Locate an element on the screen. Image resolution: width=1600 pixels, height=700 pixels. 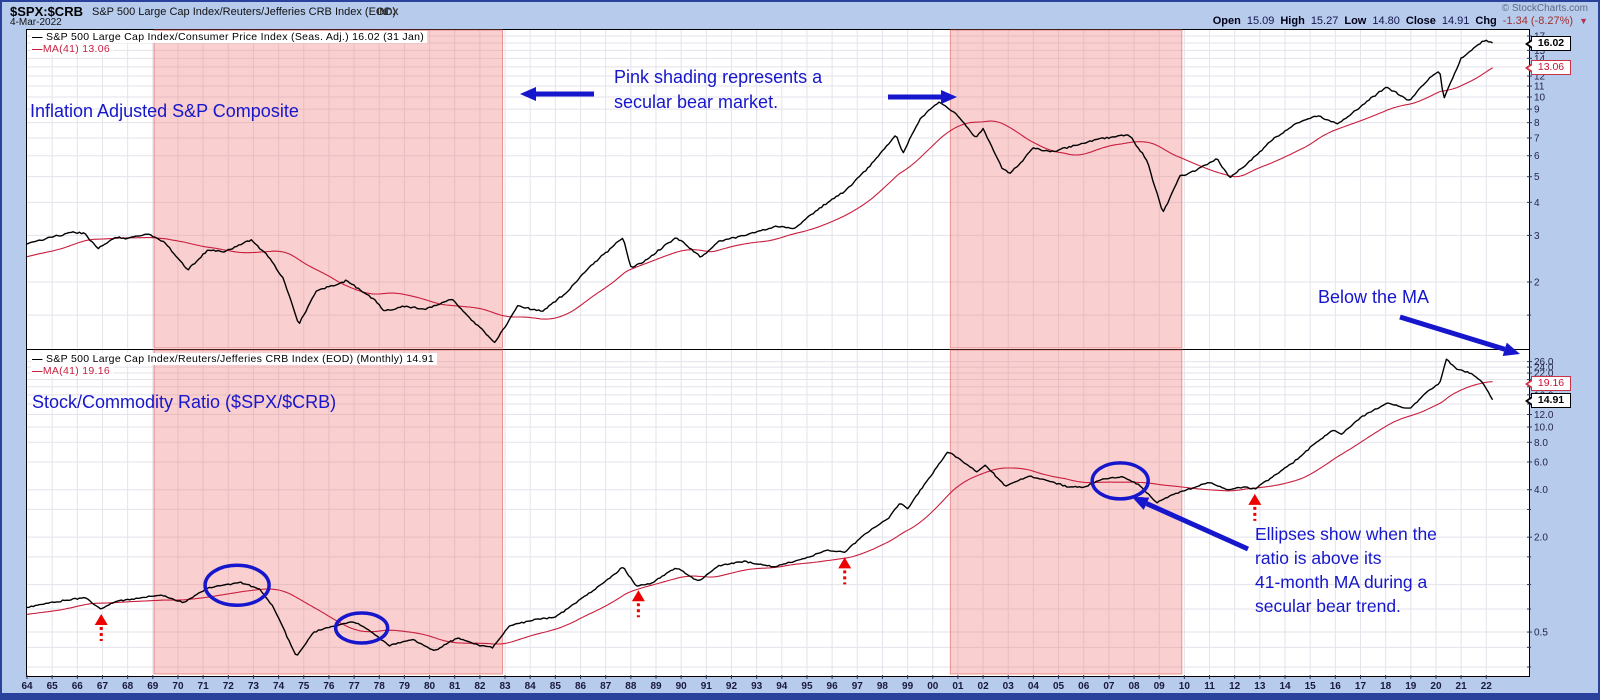
x-tick-label: 02 is located at coordinates (984, 686).